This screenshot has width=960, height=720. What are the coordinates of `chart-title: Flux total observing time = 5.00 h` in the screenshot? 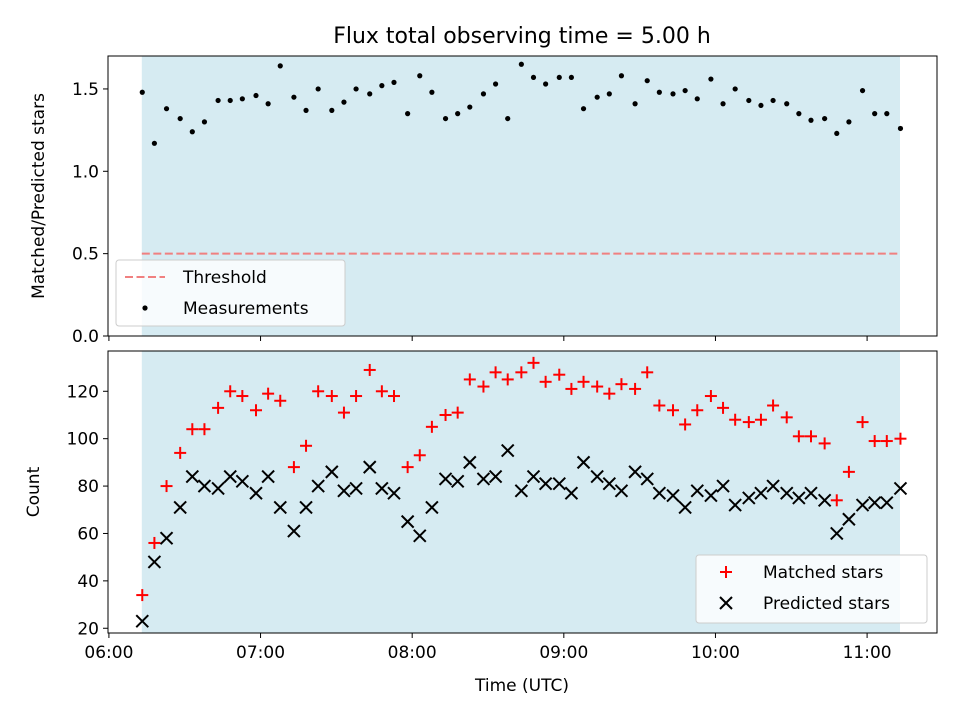 It's located at (522, 36).